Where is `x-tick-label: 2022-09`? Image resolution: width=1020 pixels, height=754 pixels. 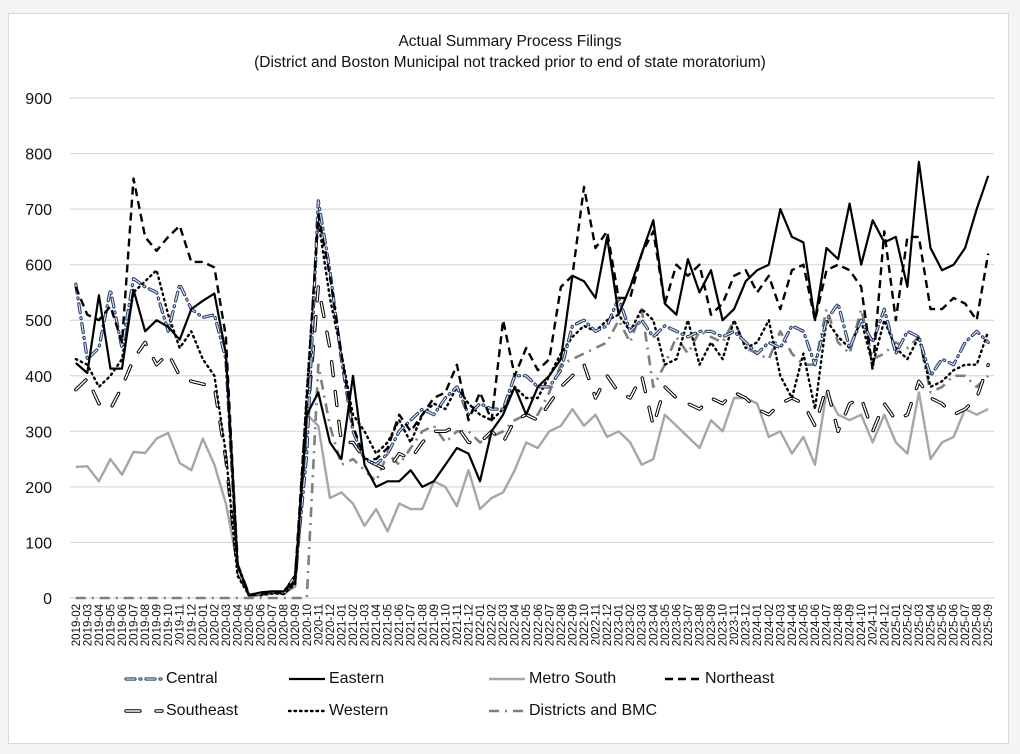
x-tick-label: 2022-09 is located at coordinates (573, 625).